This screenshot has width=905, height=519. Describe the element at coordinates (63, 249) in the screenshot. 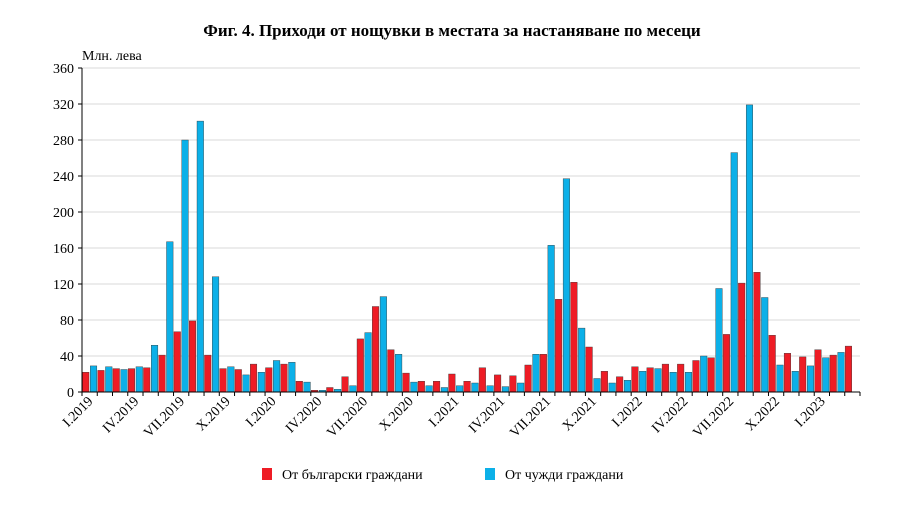

I see `y-tick-label: 160` at that location.